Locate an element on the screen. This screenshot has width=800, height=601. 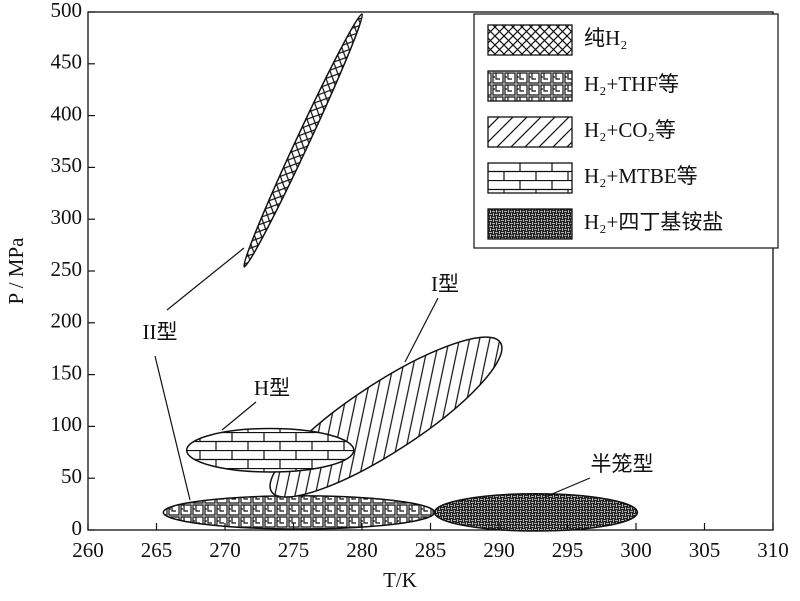
y-tick-label: 150 is located at coordinates (67, 372).